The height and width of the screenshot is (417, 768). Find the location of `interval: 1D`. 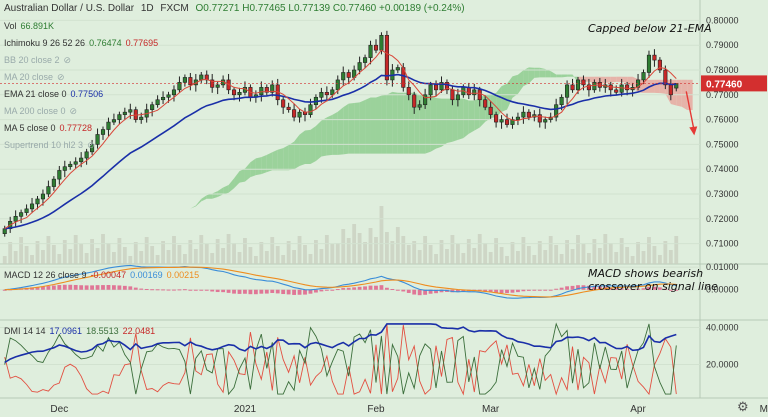

interval: 1D is located at coordinates (147, 8).